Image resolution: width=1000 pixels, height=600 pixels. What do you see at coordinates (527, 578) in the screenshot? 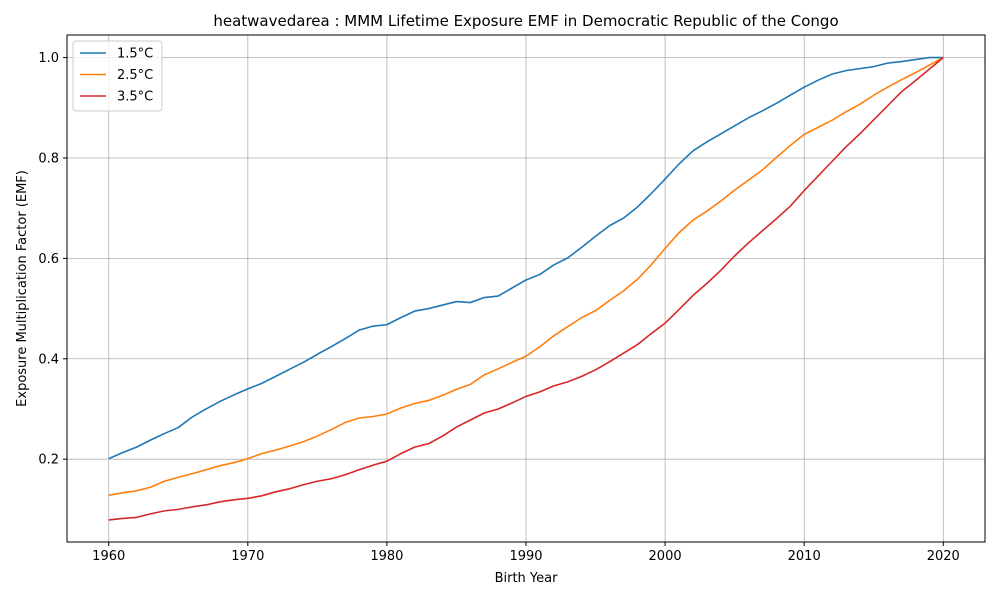
I see `x-axis-title: Birth Year` at bounding box center [527, 578].